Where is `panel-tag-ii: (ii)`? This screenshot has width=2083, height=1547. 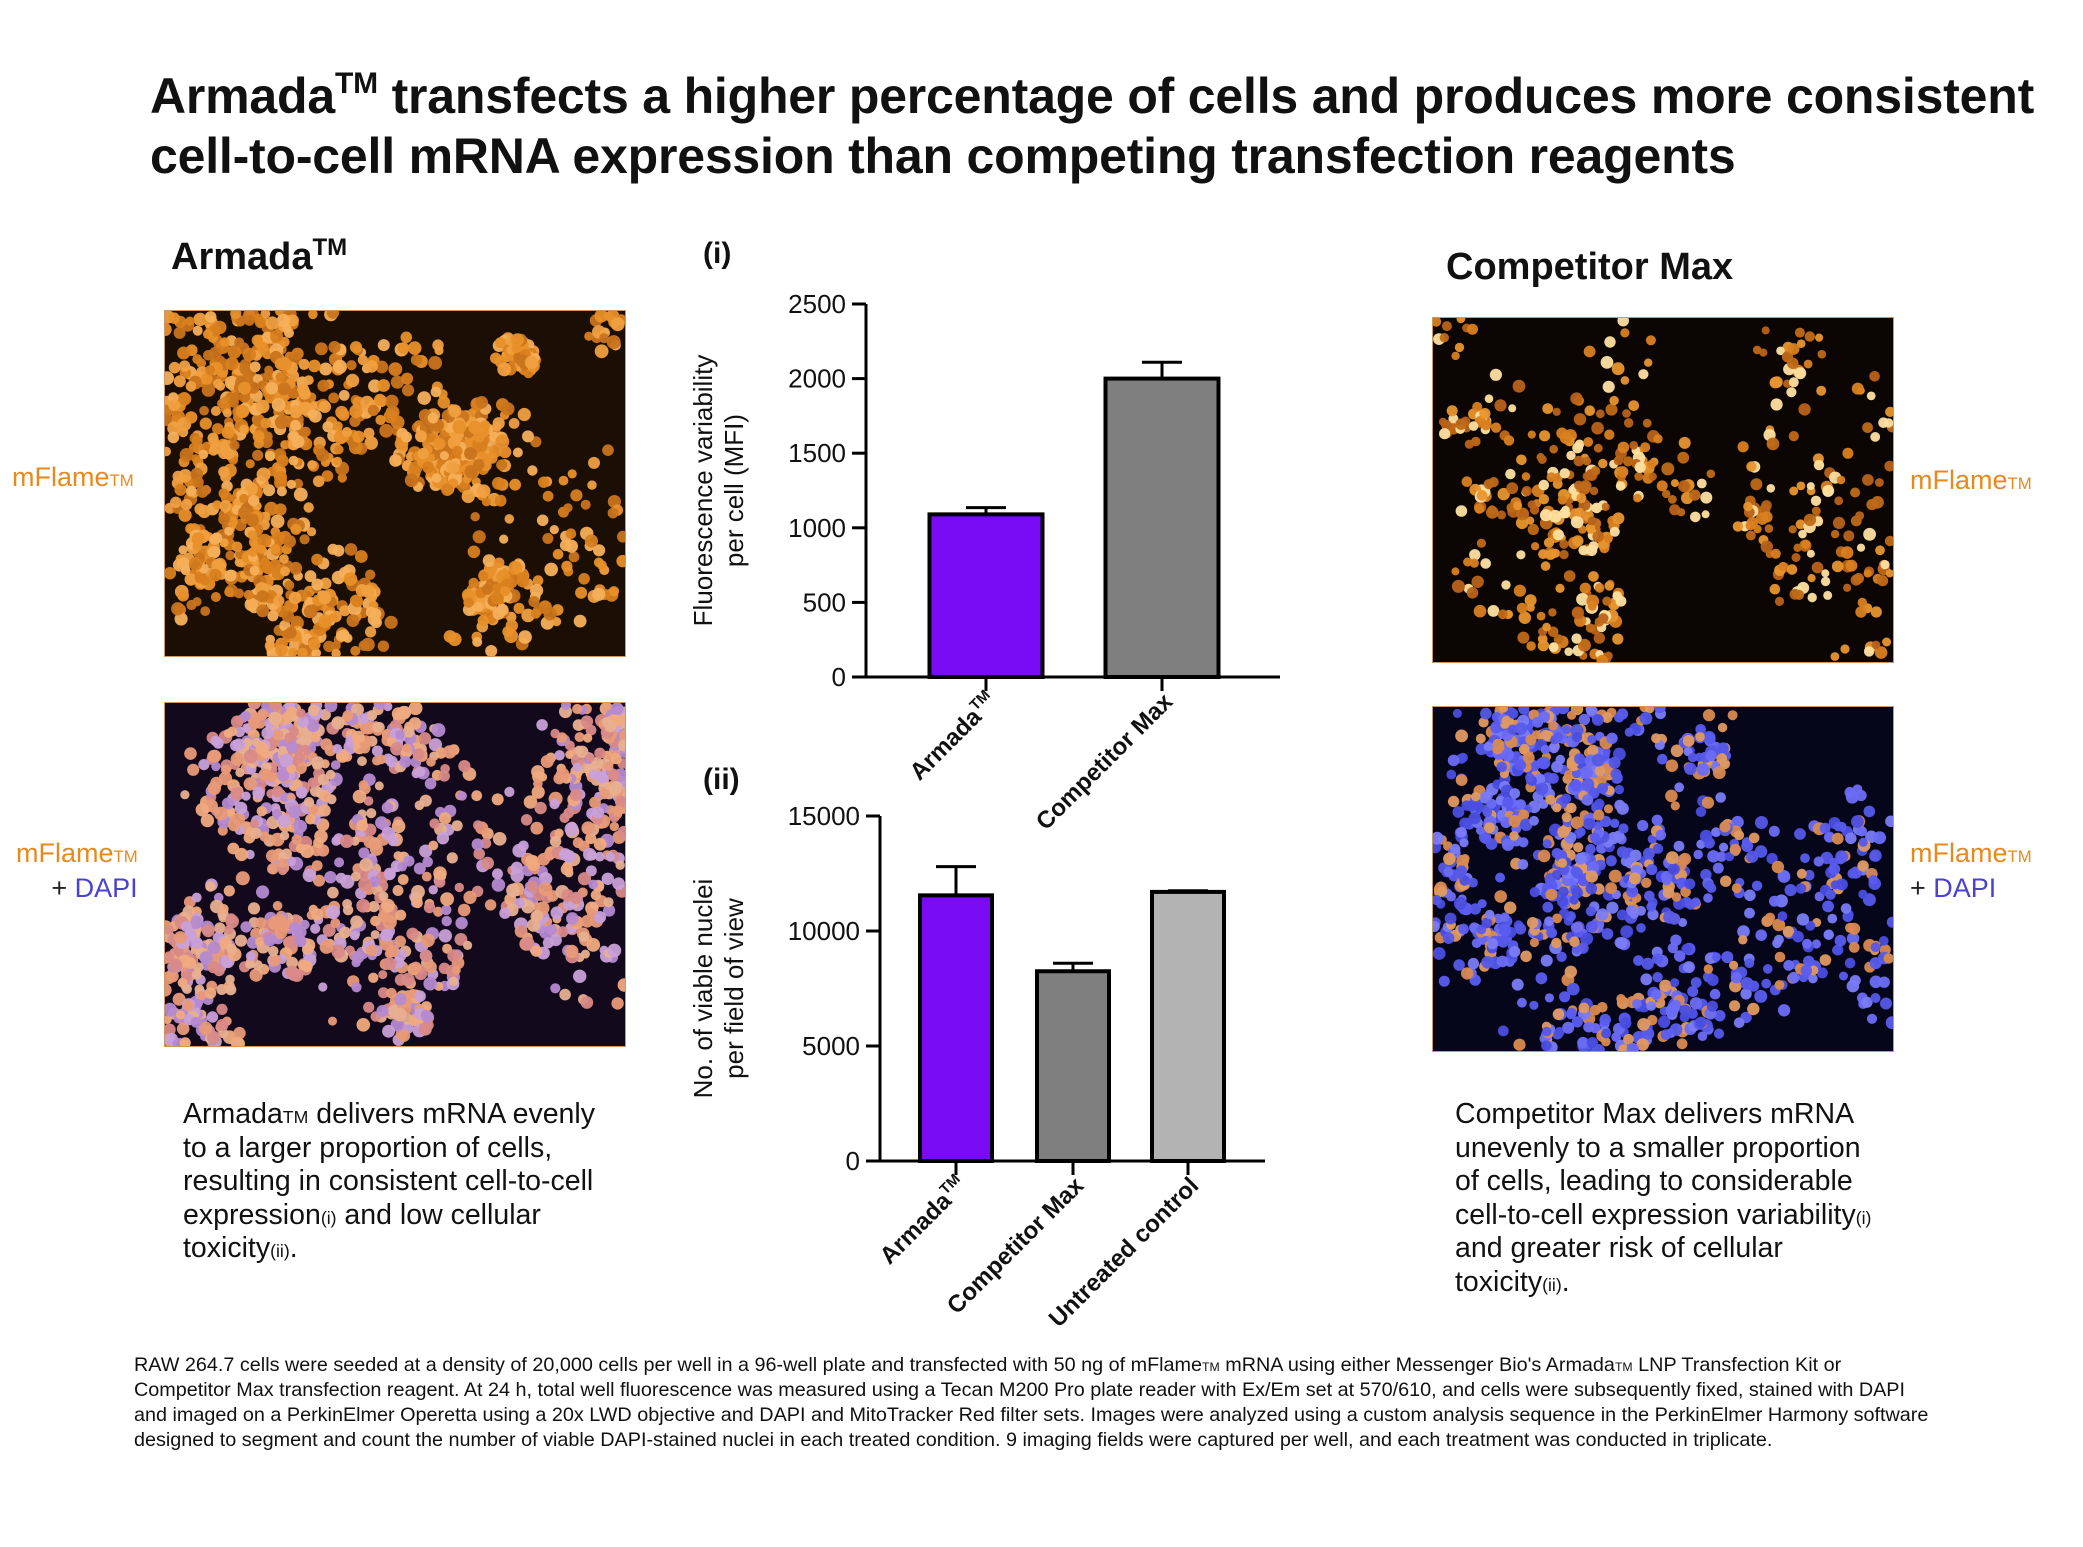 panel-tag-ii: (ii) is located at coordinates (721, 779).